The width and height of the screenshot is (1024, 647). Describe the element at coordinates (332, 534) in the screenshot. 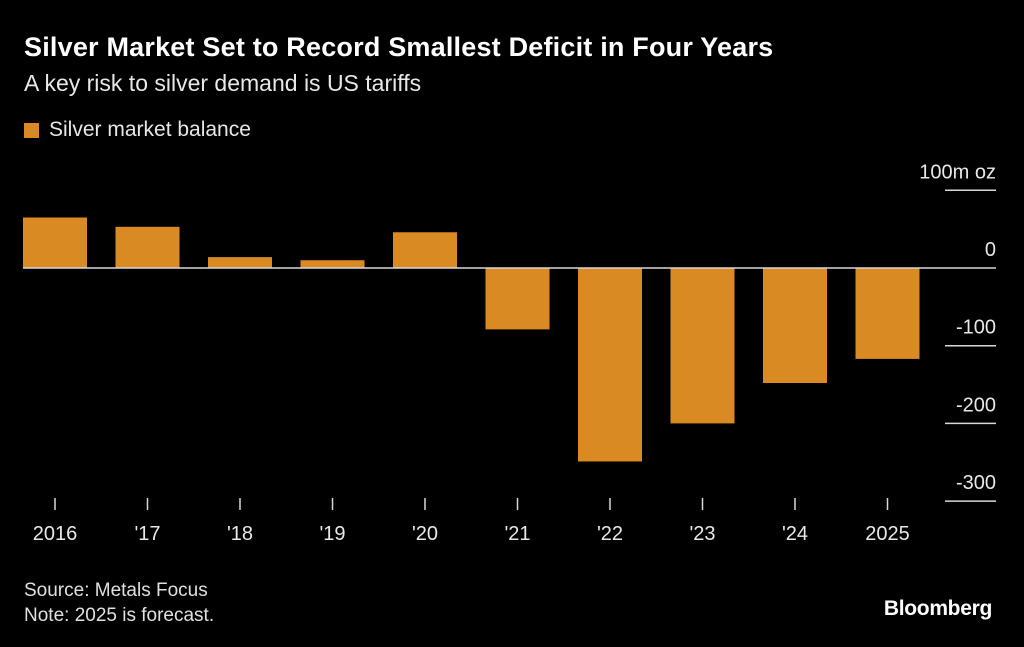

I see `x-tick-label: '19` at that location.